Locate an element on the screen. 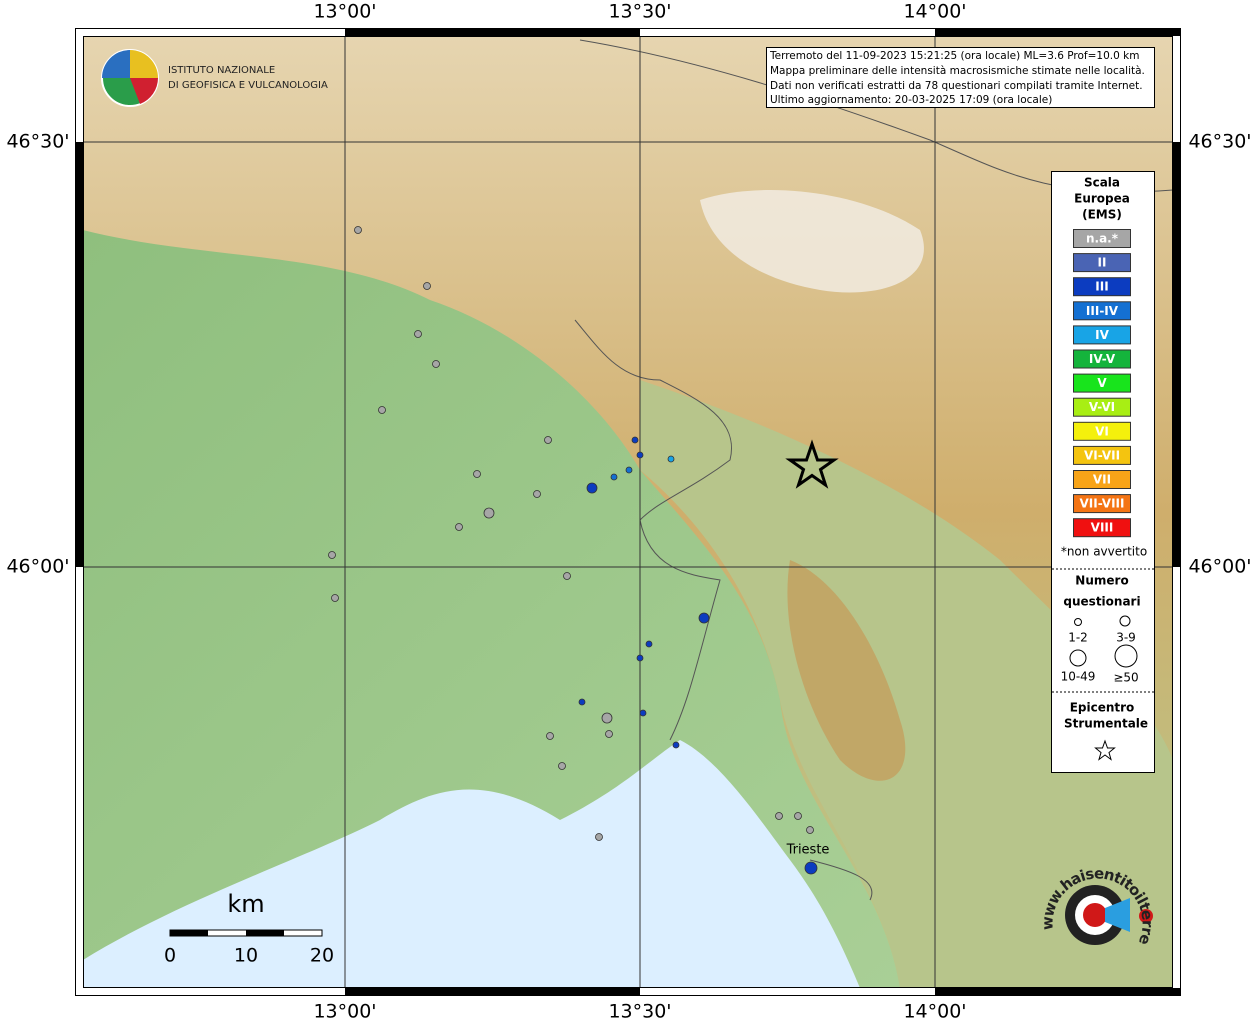 This screenshot has height=1028, width=1255. logo-text: ISTITUTO NAZIONALE is located at coordinates (221, 70).